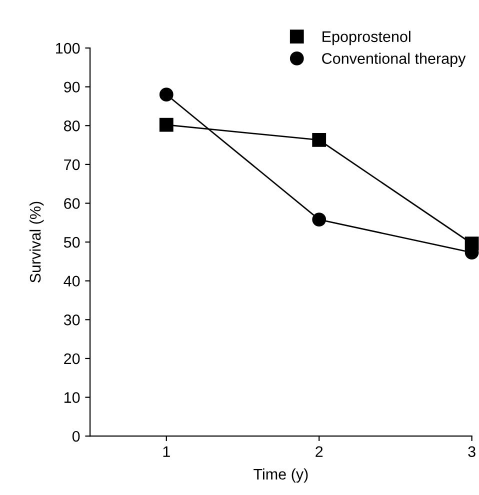 This screenshot has width=479, height=495. Describe the element at coordinates (72, 203) in the screenshot. I see `y-tick-label: 60` at that location.